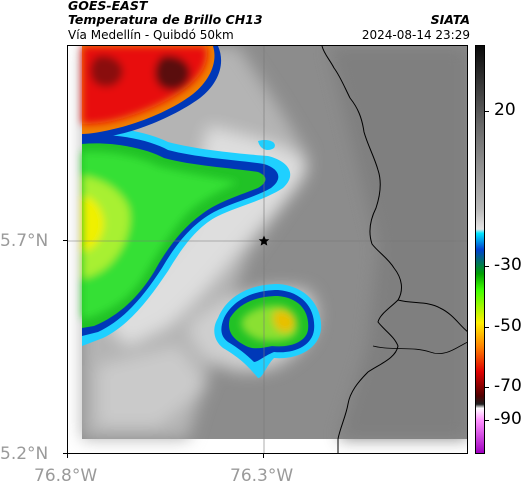 The image size is (526, 491). I want to click on satellite-name: GOES-EAST, so click(108, 6).